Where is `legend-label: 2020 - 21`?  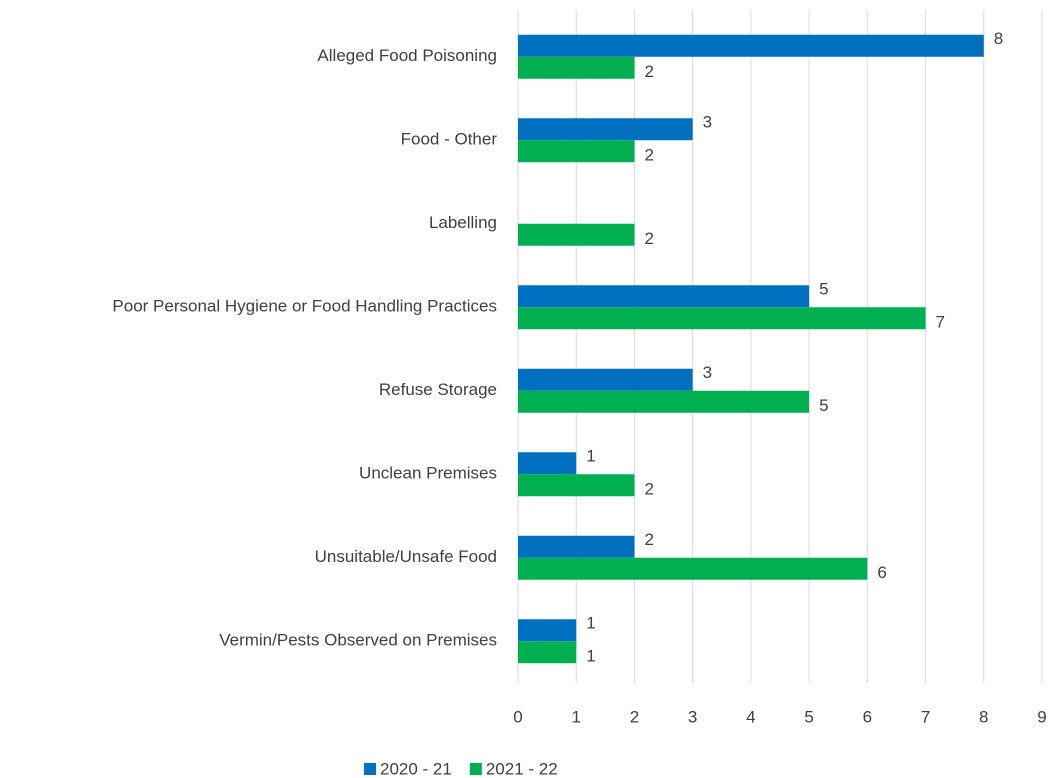 legend-label: 2020 - 21 is located at coordinates (416, 768).